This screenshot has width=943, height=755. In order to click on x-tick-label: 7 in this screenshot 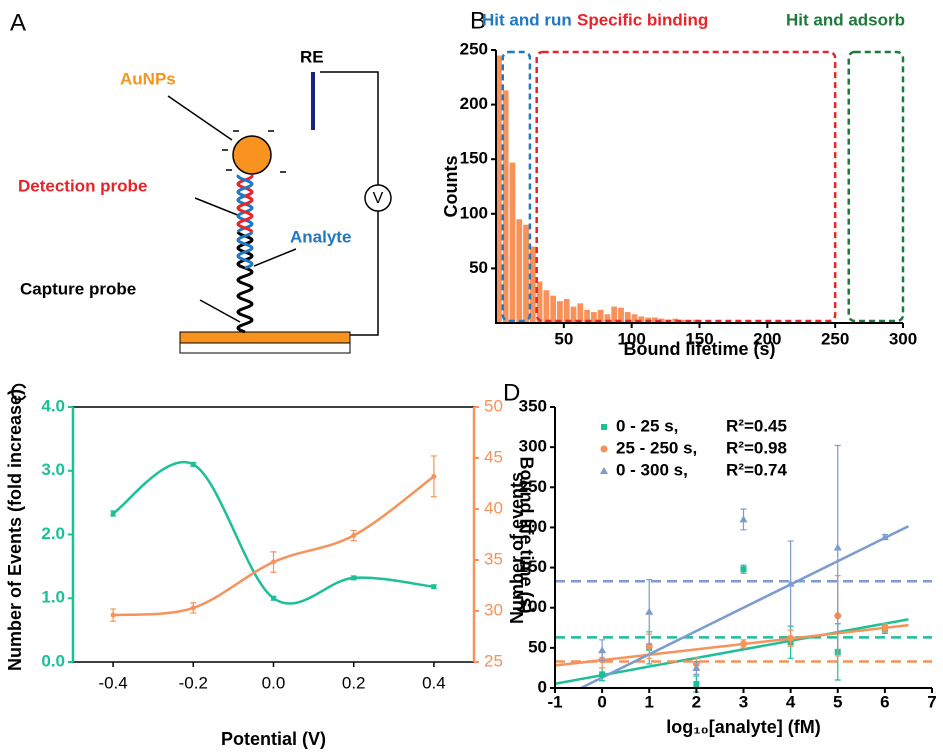, I will do `click(931, 701)`.